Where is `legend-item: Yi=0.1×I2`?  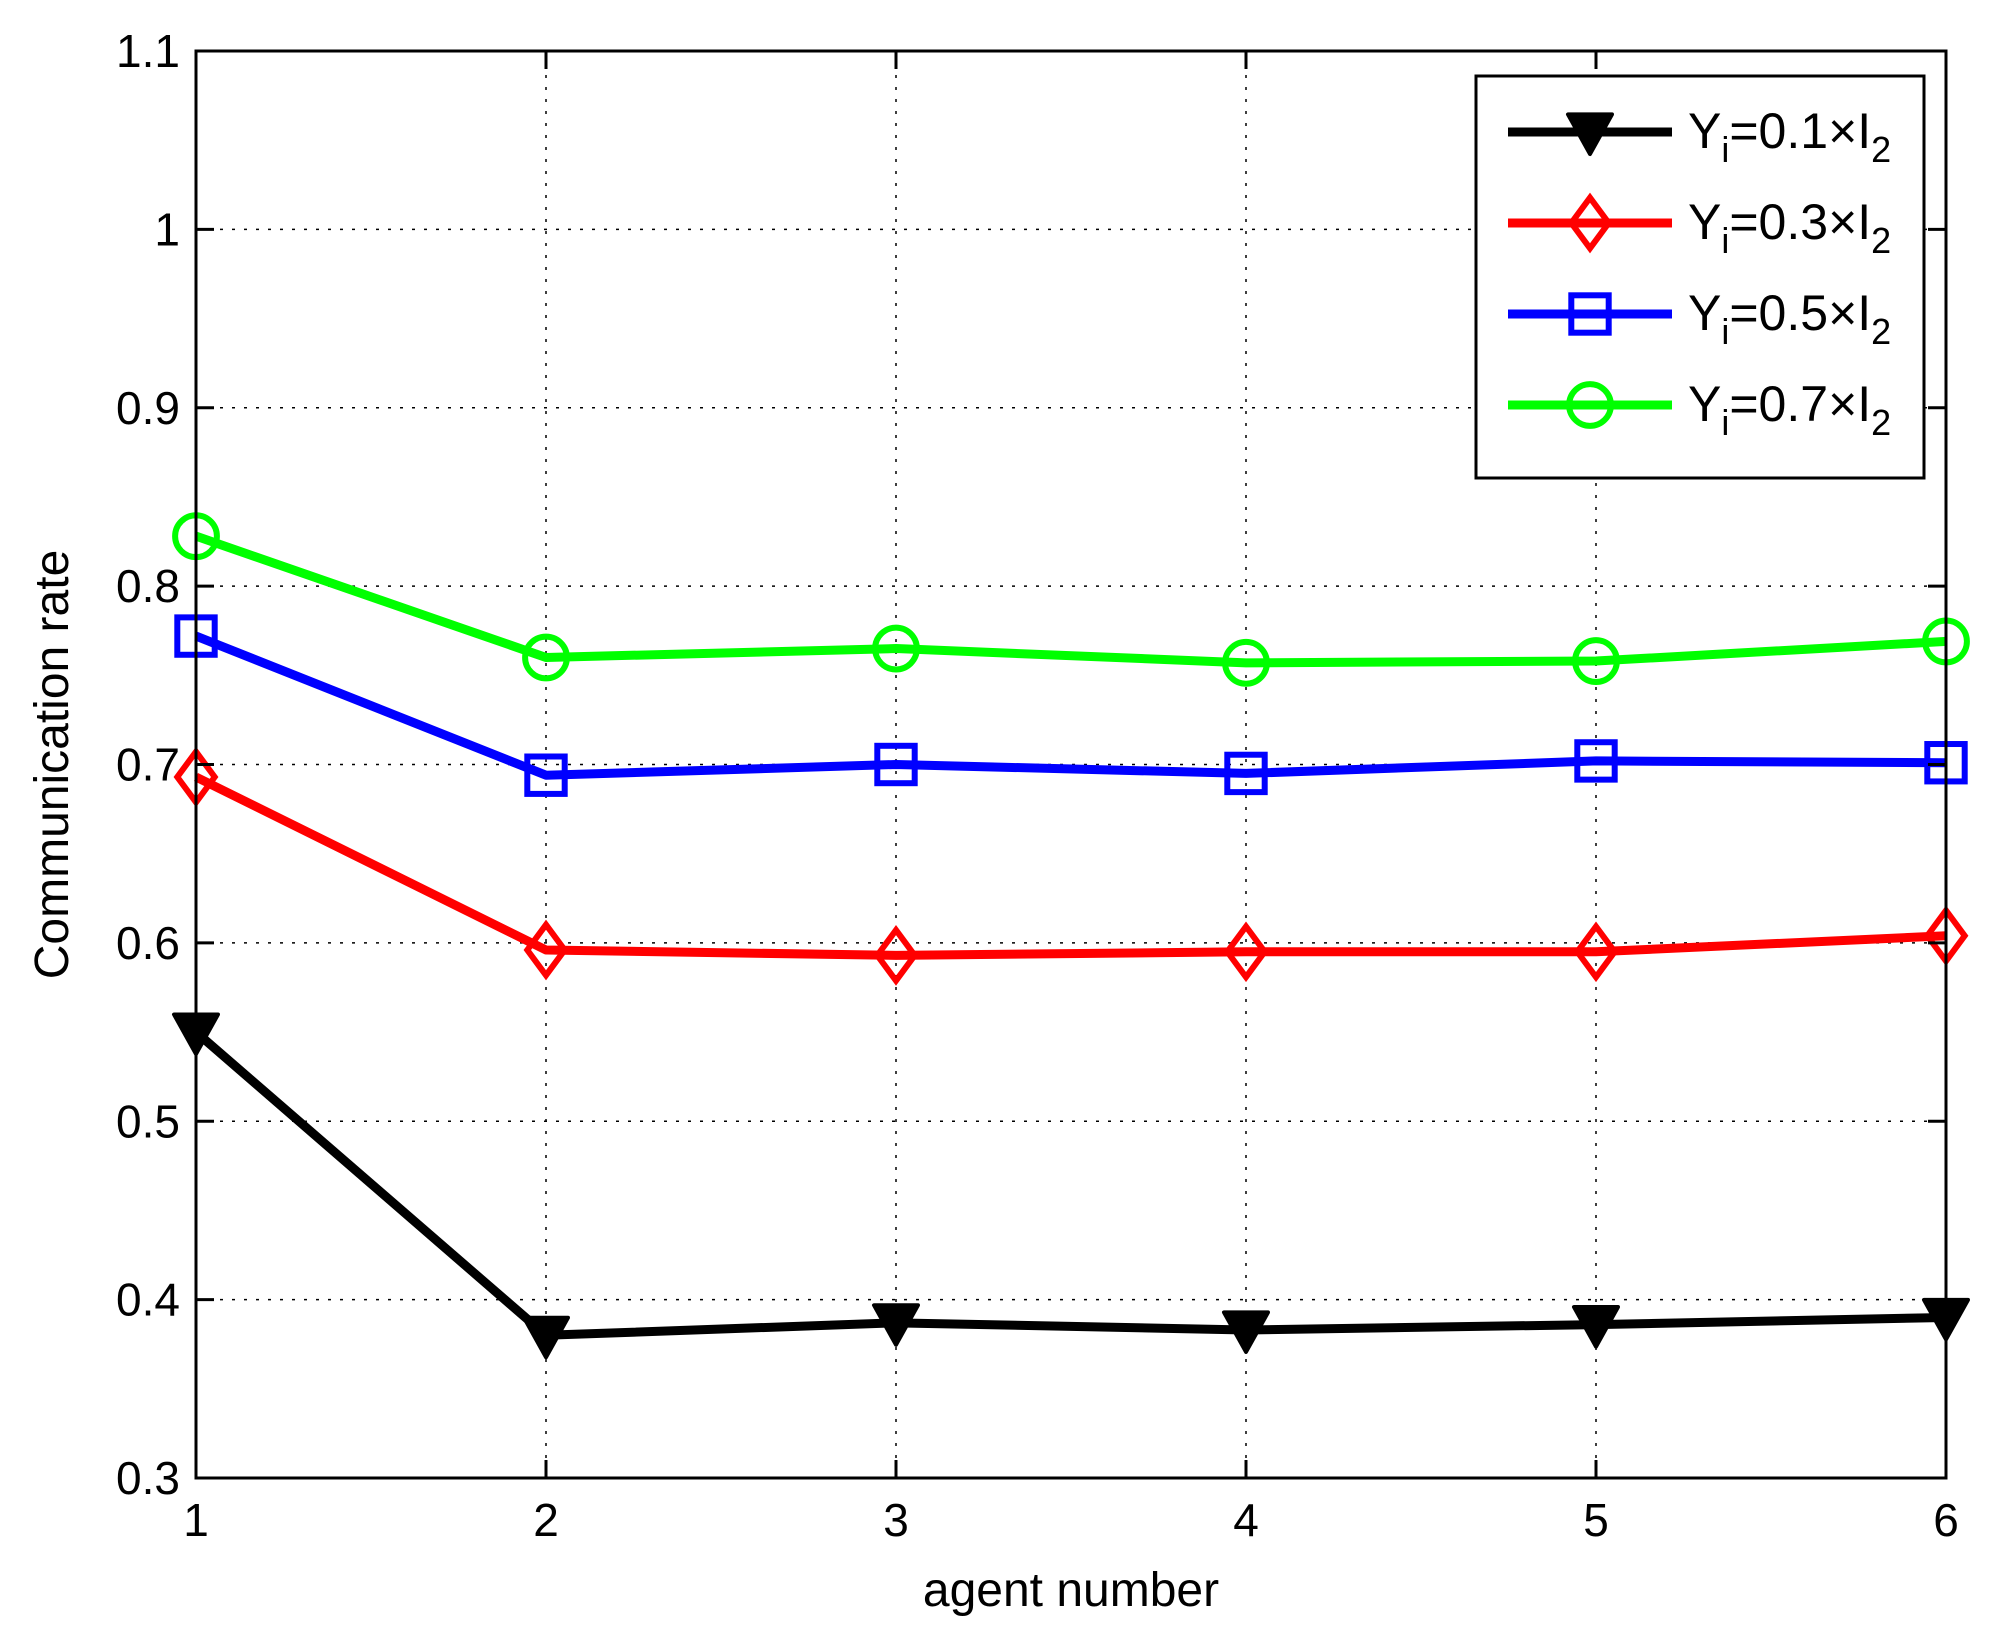
legend-item: Yi=0.1×I2 is located at coordinates (1699, 136).